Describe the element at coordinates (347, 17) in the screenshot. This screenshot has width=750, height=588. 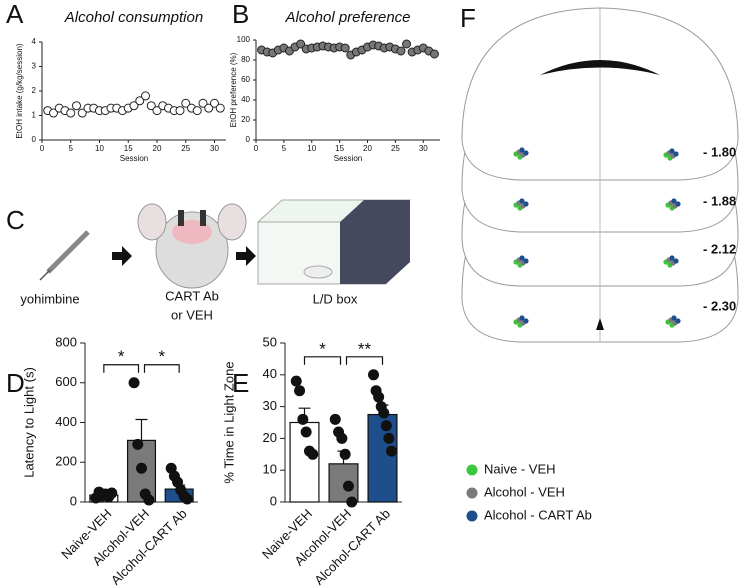
I see `chart-title: Alcohol preference` at that location.